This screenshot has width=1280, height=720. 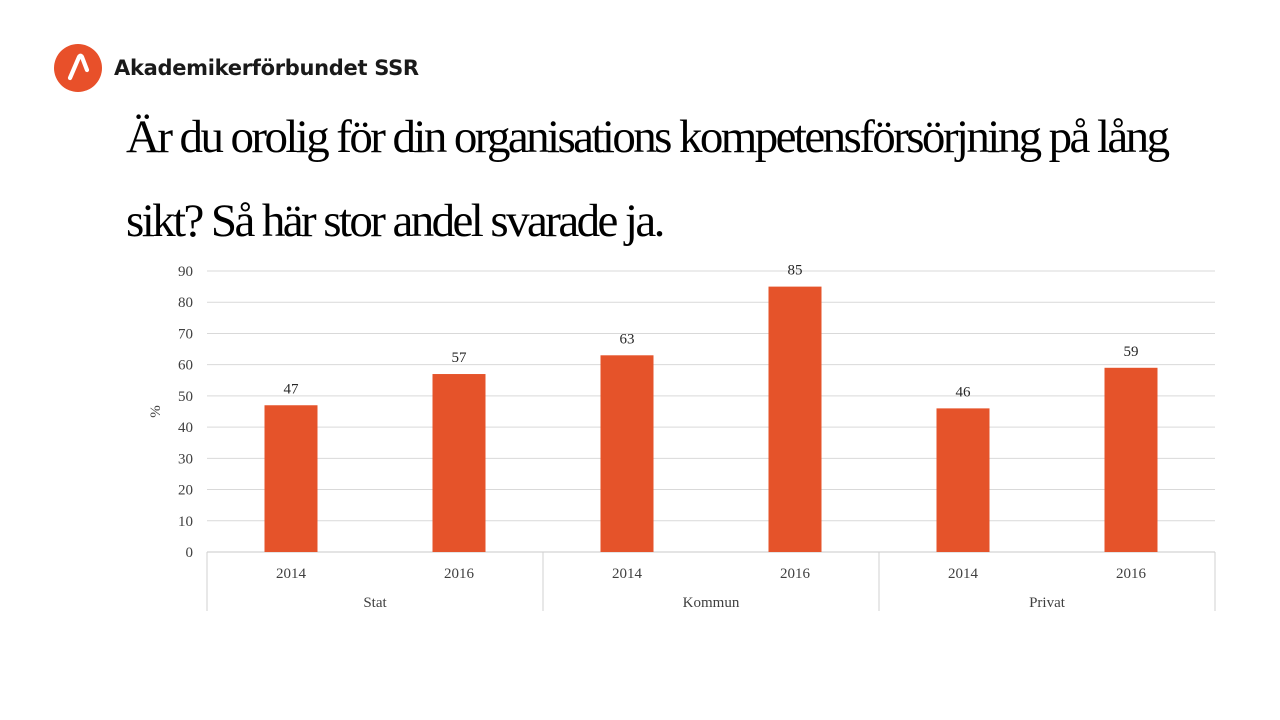 I want to click on data-label: 47, so click(x=292, y=389).